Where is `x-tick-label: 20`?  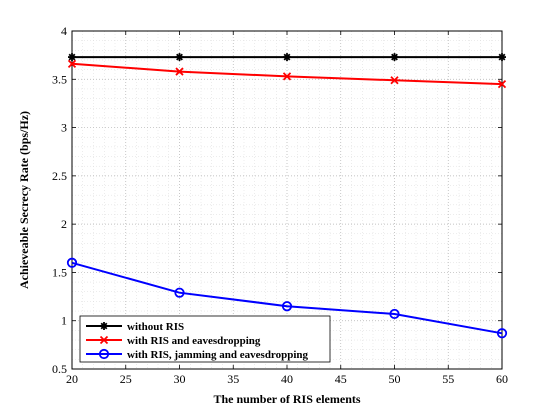
x-tick-label: 20 is located at coordinates (72, 379).